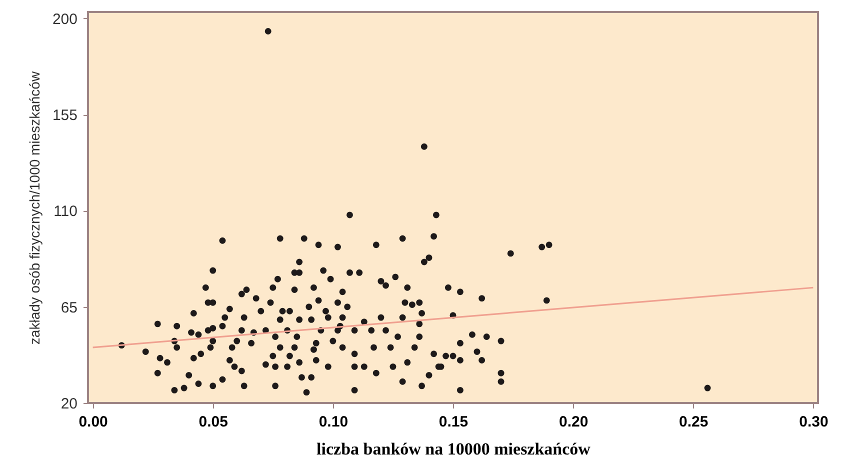 This screenshot has width=842, height=475. What do you see at coordinates (813, 422) in the screenshot?
I see `x-tick-label: 0.30` at bounding box center [813, 422].